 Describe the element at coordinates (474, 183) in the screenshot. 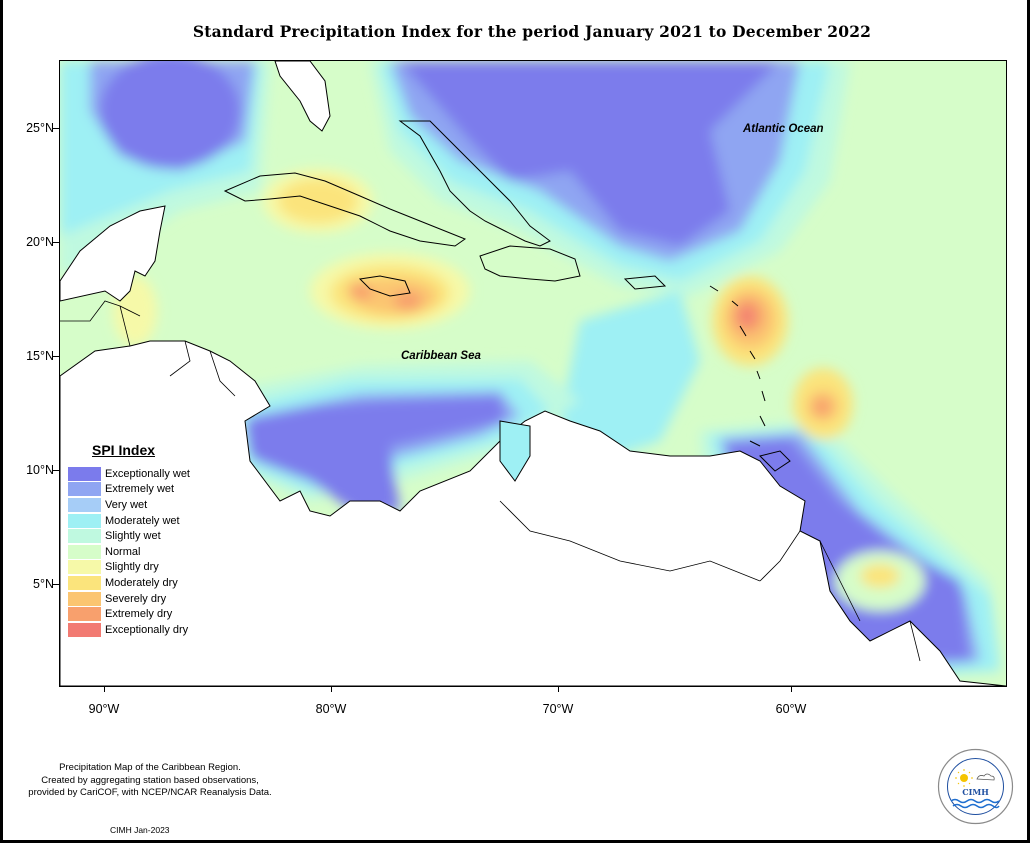

I see `bahamas-outline` at that location.